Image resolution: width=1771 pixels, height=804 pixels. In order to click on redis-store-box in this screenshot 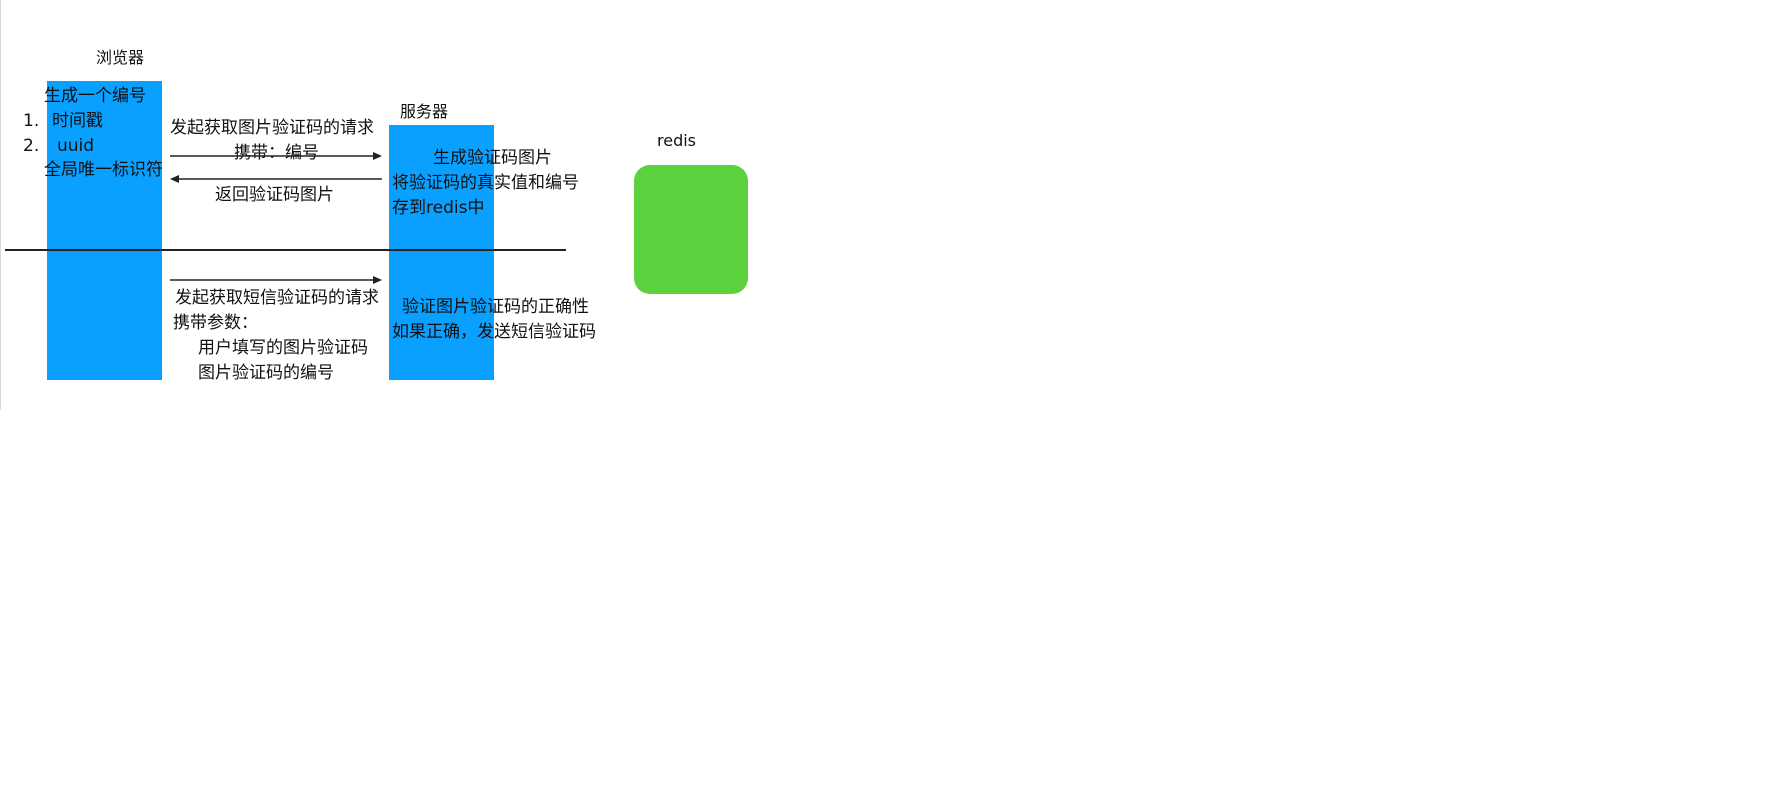, I will do `click(691, 229)`.